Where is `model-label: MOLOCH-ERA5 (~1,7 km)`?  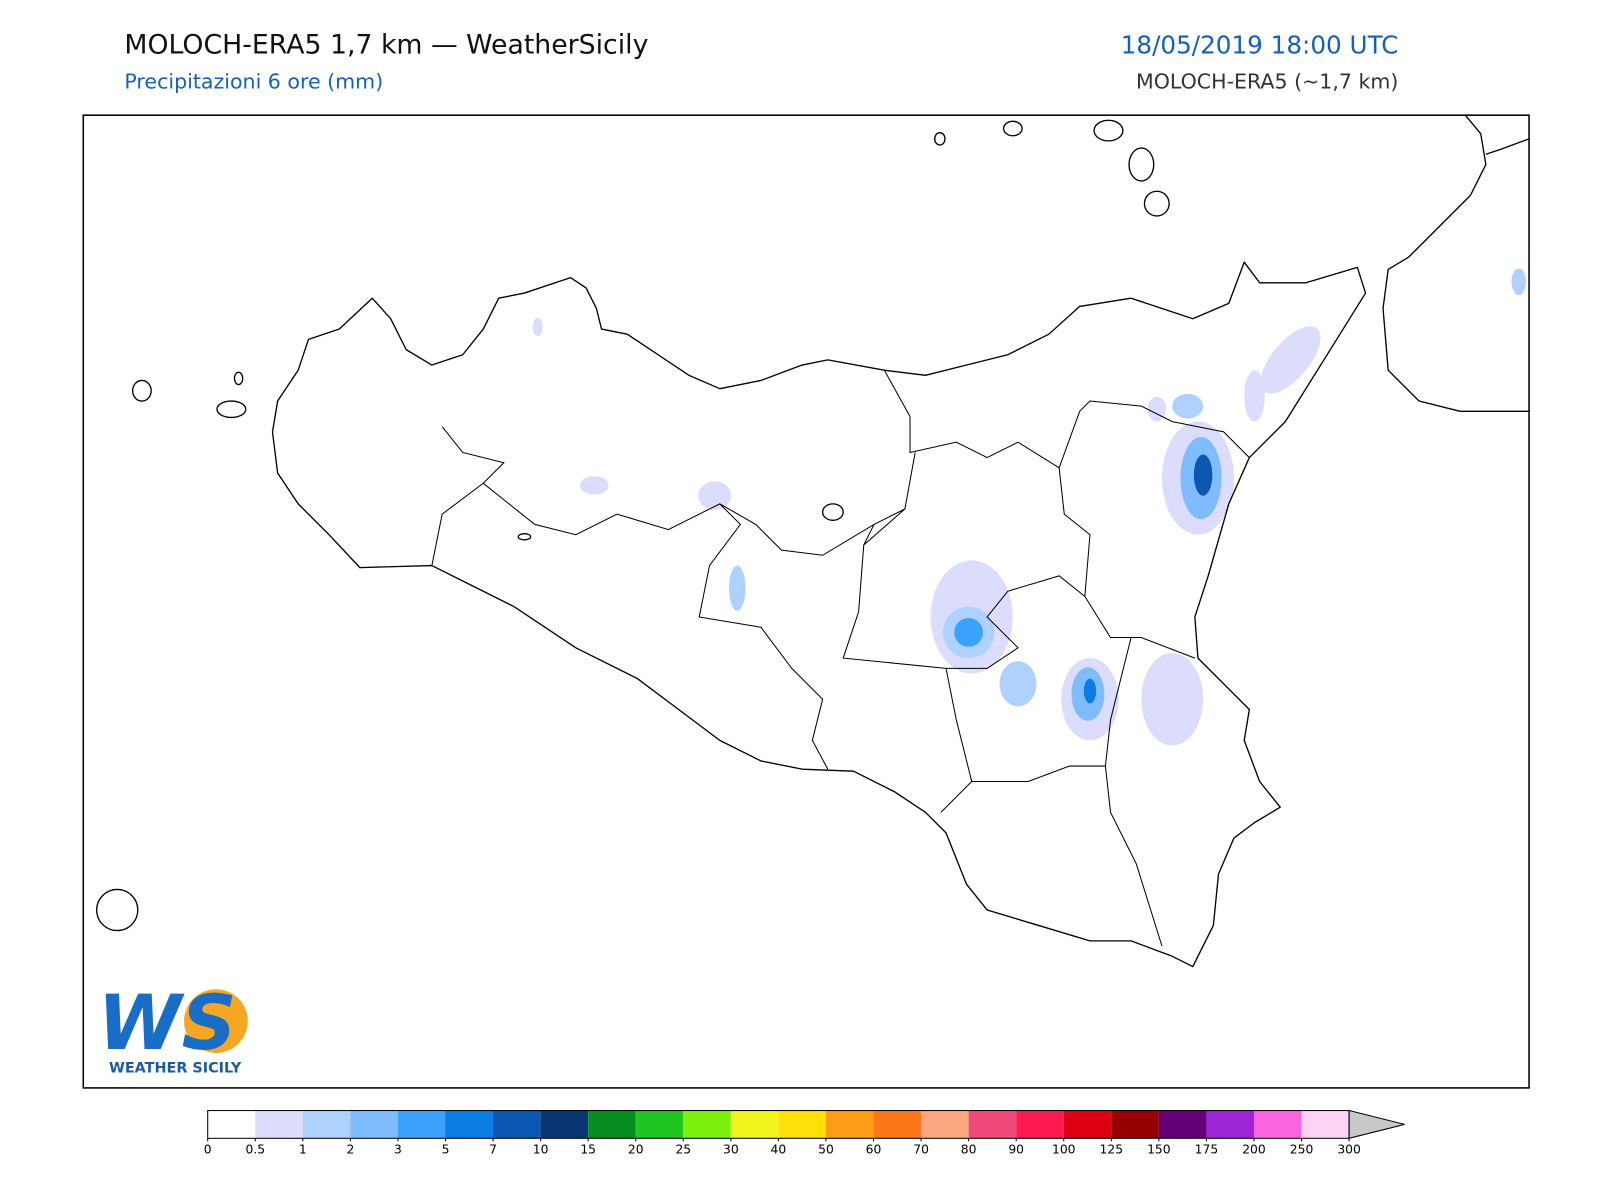
model-label: MOLOCH-ERA5 (~1,7 km) is located at coordinates (1267, 81).